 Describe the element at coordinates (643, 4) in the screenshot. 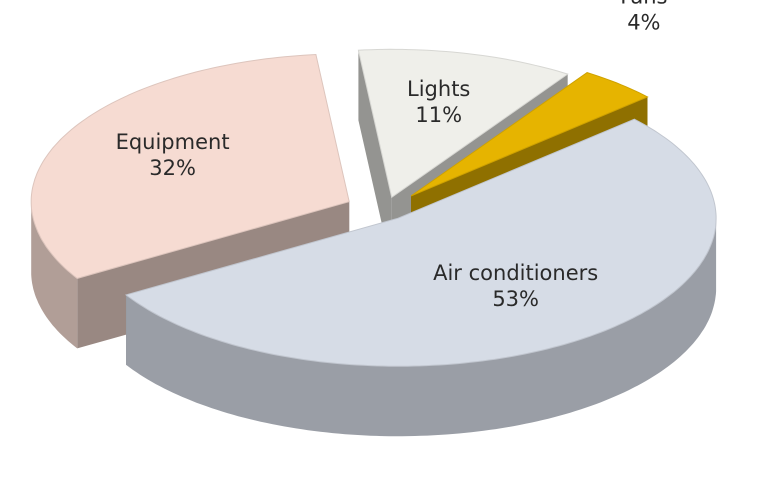

I see `category-label: Fans` at that location.